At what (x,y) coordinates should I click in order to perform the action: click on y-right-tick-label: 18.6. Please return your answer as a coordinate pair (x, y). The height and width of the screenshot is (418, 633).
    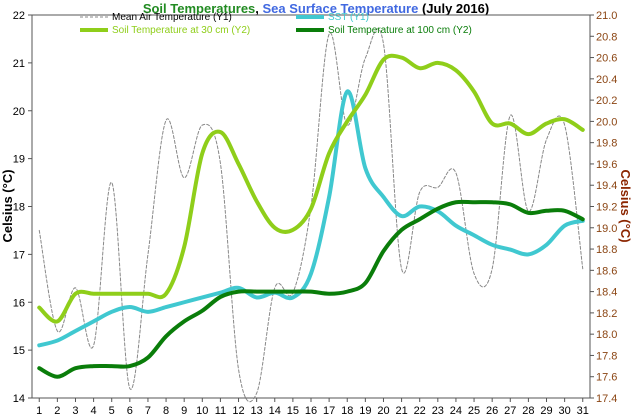
    Looking at the image, I should click on (606, 271).